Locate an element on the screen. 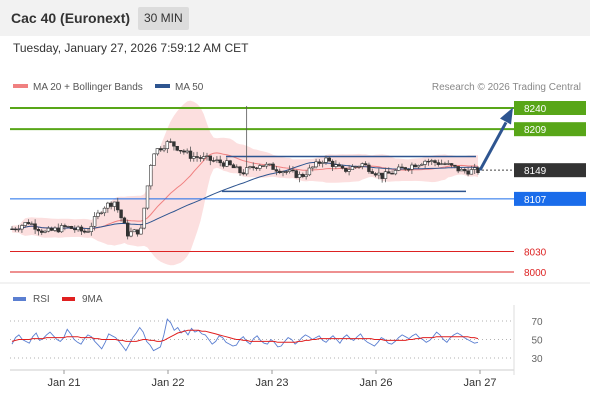  ma20-legend-swatch is located at coordinates (20, 86).